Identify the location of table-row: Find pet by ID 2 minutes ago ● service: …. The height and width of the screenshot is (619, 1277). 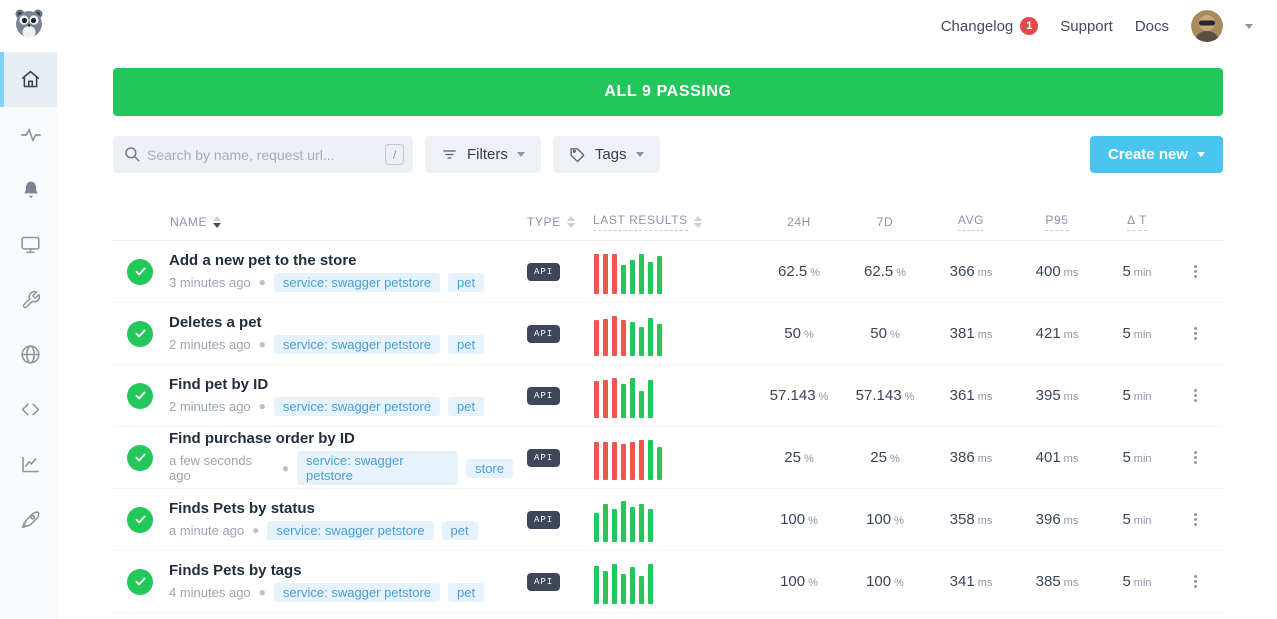
(668, 396).